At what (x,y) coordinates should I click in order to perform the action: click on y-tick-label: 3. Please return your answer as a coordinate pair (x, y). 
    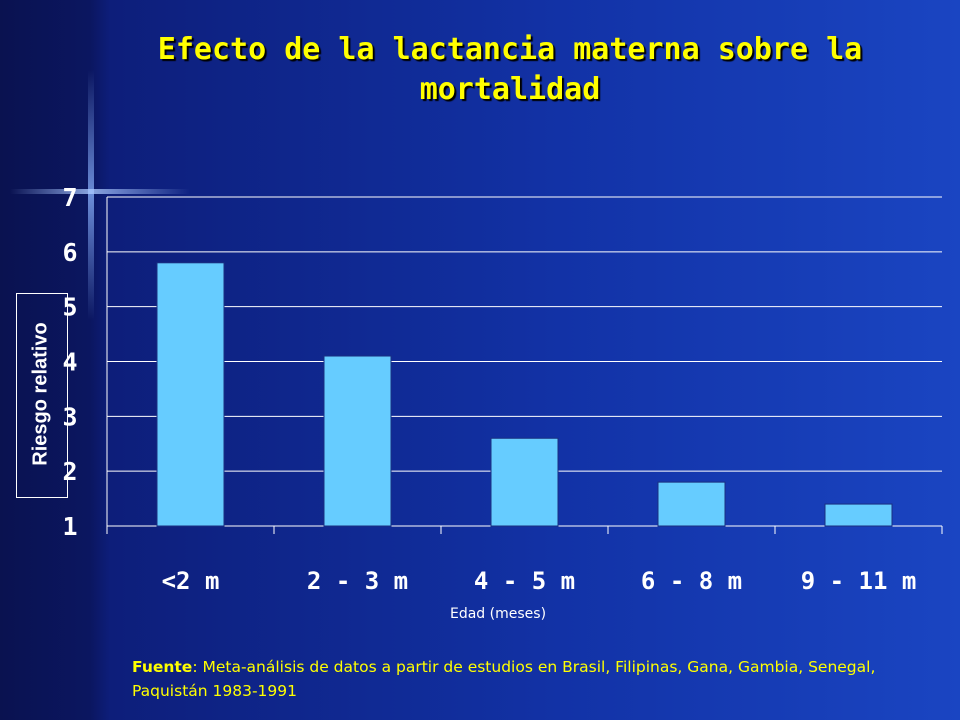
    Looking at the image, I should click on (69, 416).